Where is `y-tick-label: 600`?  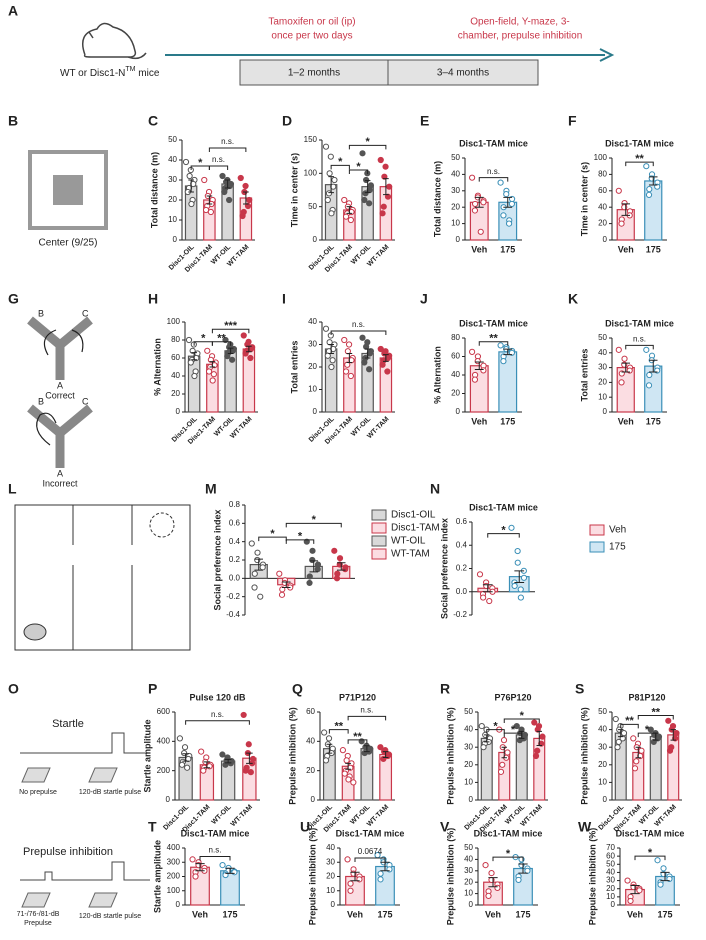
y-tick-label: 600 is located at coordinates (164, 711).